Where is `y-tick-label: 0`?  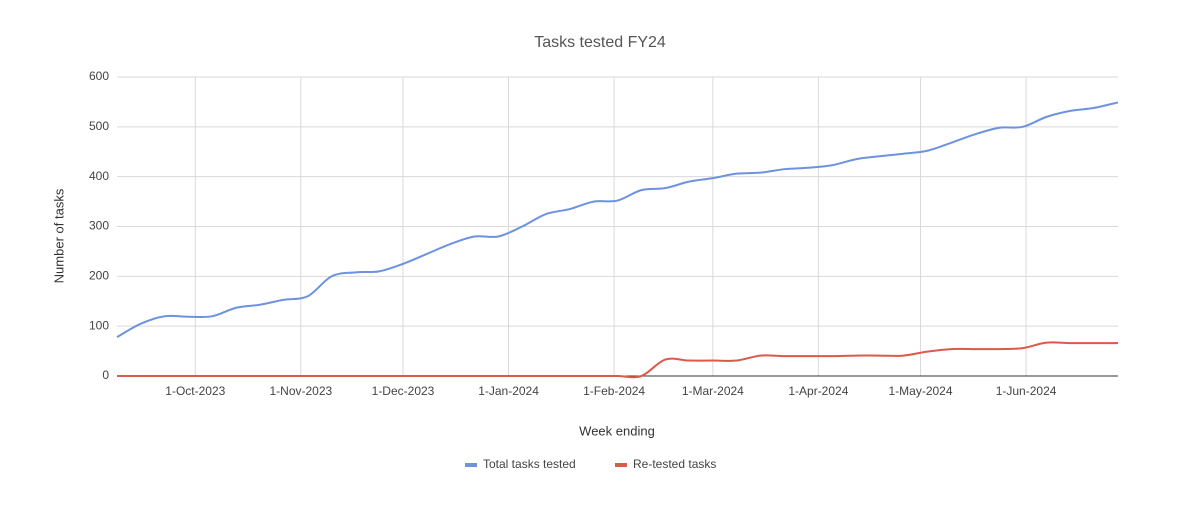
y-tick-label: 0 is located at coordinates (105, 375).